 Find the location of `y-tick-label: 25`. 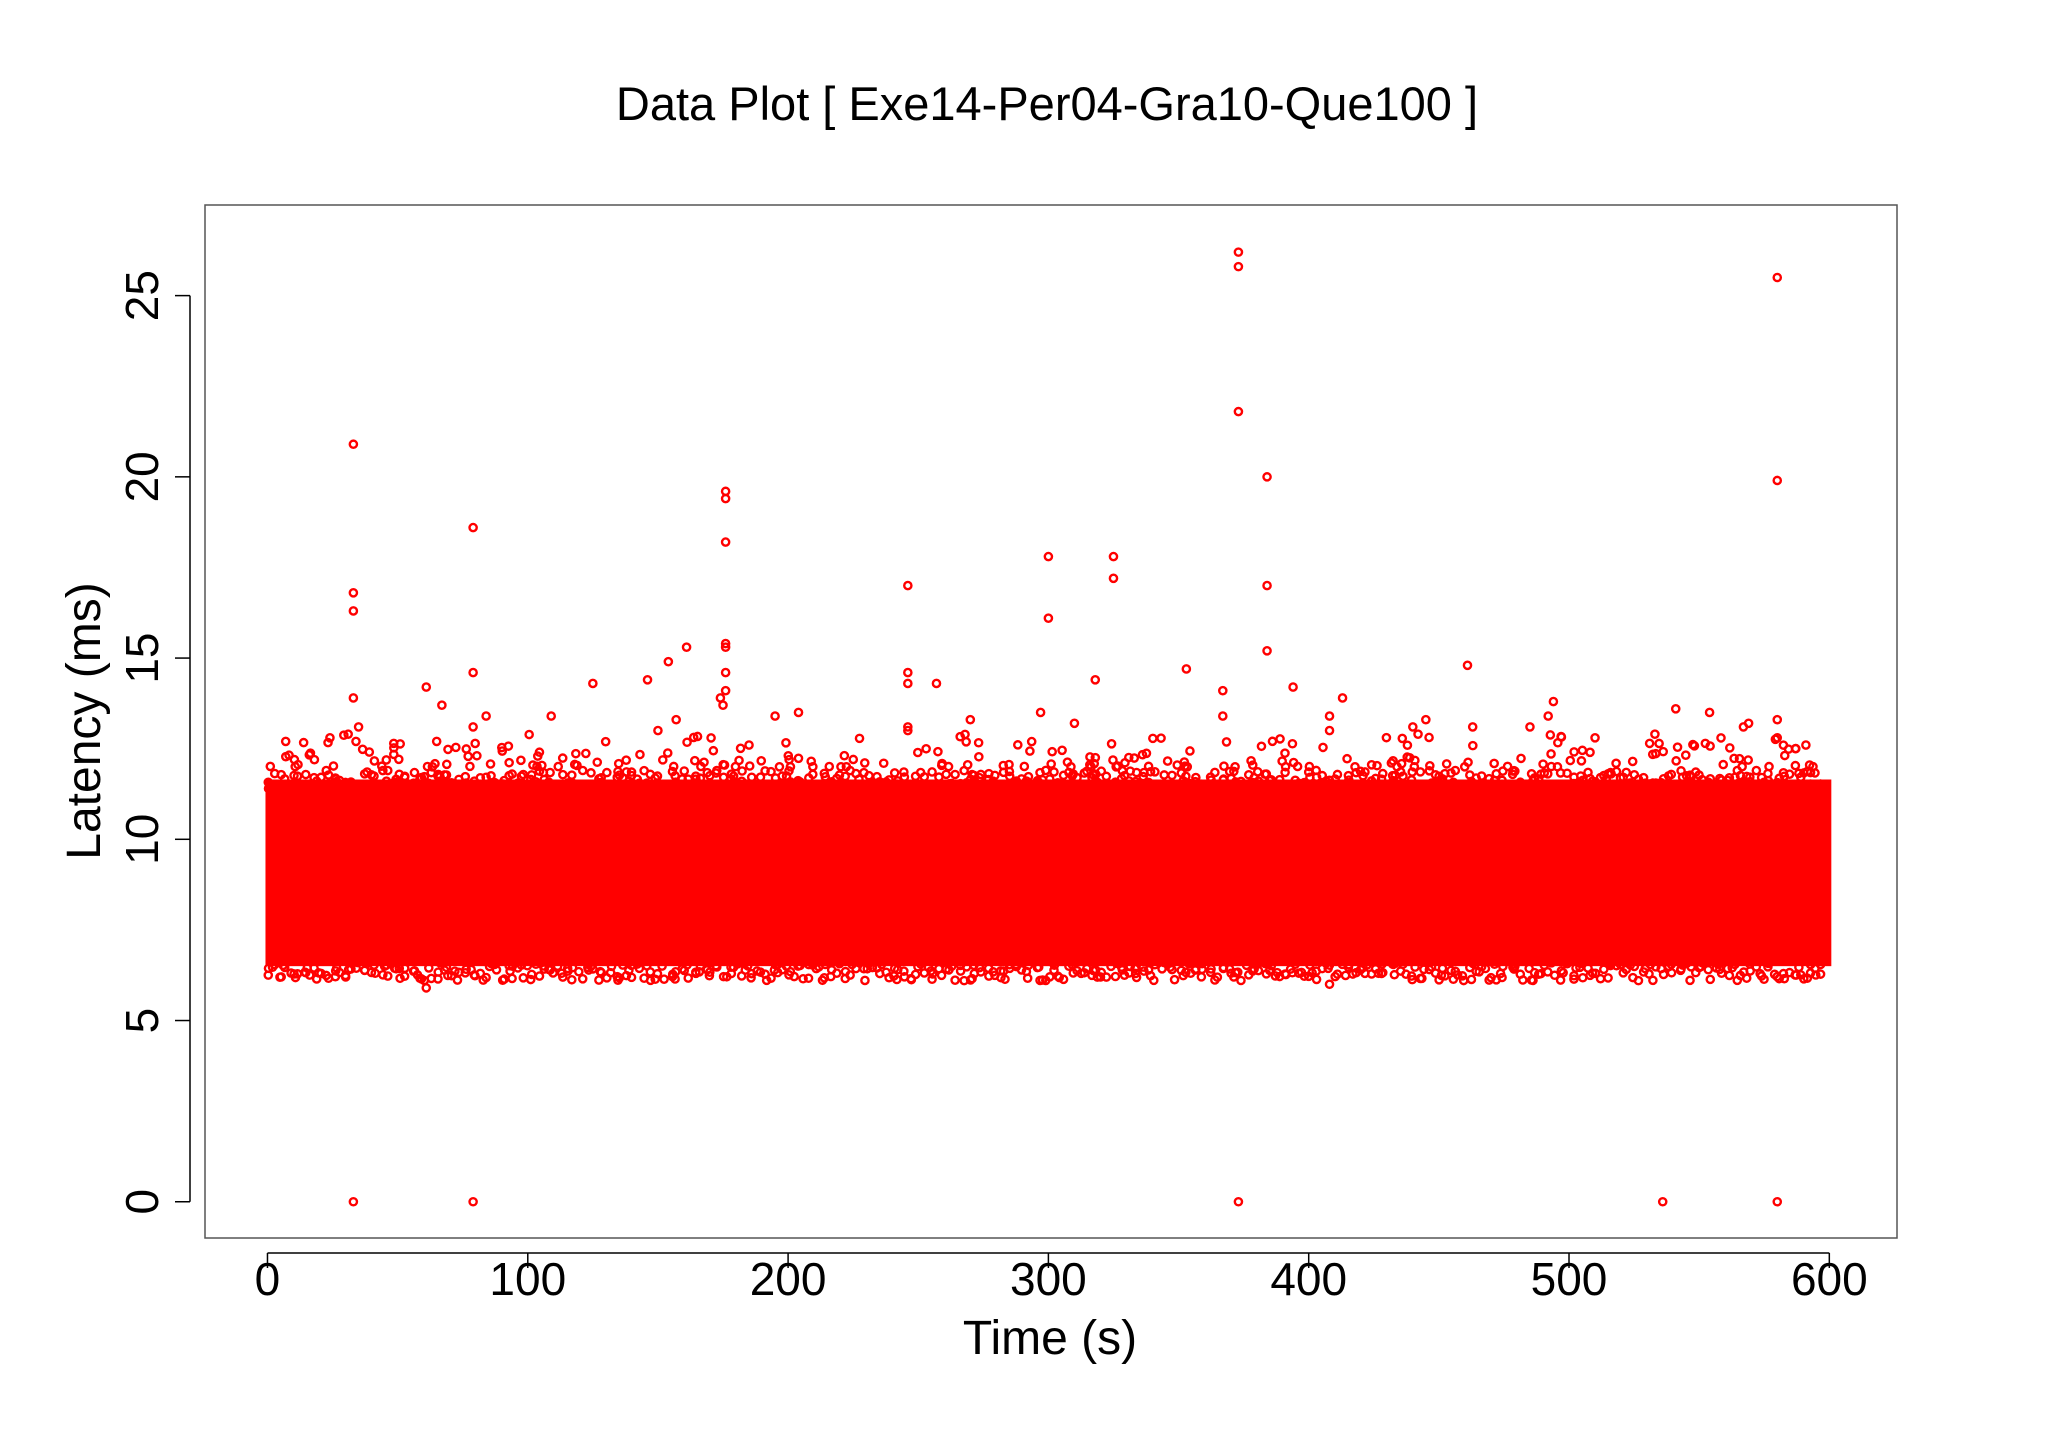

y-tick-label: 25 is located at coordinates (142, 295).